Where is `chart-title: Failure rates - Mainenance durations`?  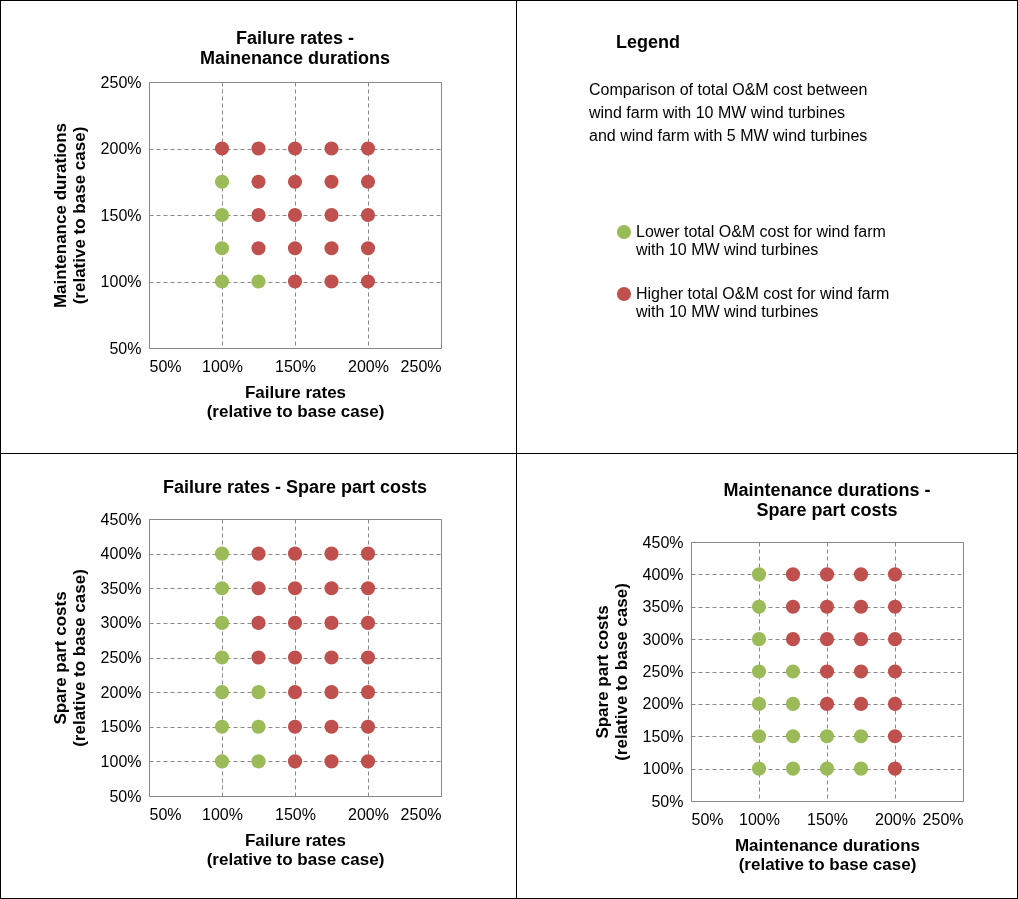 chart-title: Failure rates - Mainenance durations is located at coordinates (295, 48).